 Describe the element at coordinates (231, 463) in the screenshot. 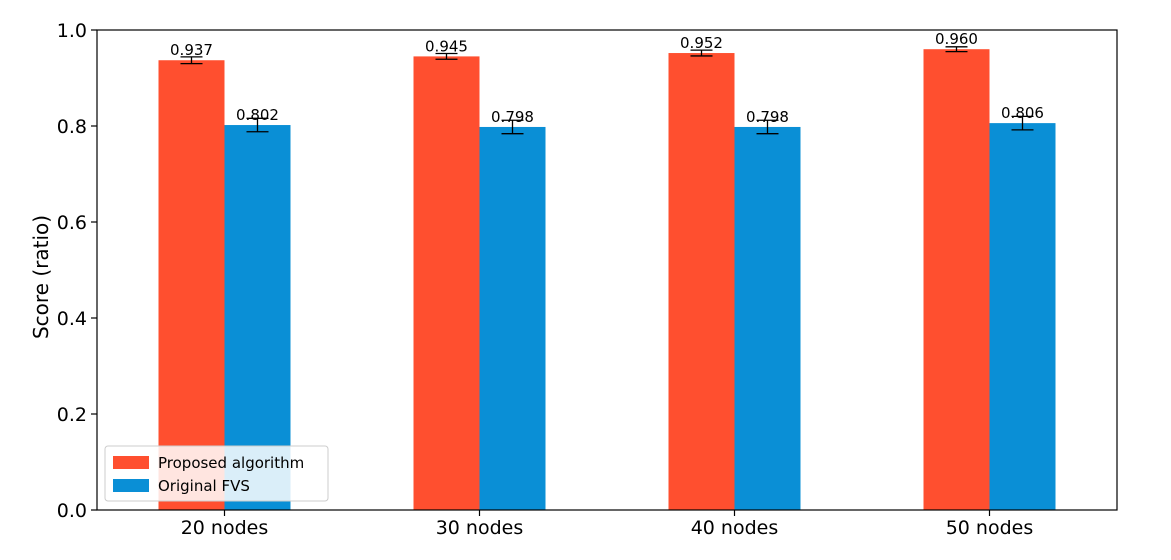

I see `legend-label-proposed: Proposed algorithm` at that location.